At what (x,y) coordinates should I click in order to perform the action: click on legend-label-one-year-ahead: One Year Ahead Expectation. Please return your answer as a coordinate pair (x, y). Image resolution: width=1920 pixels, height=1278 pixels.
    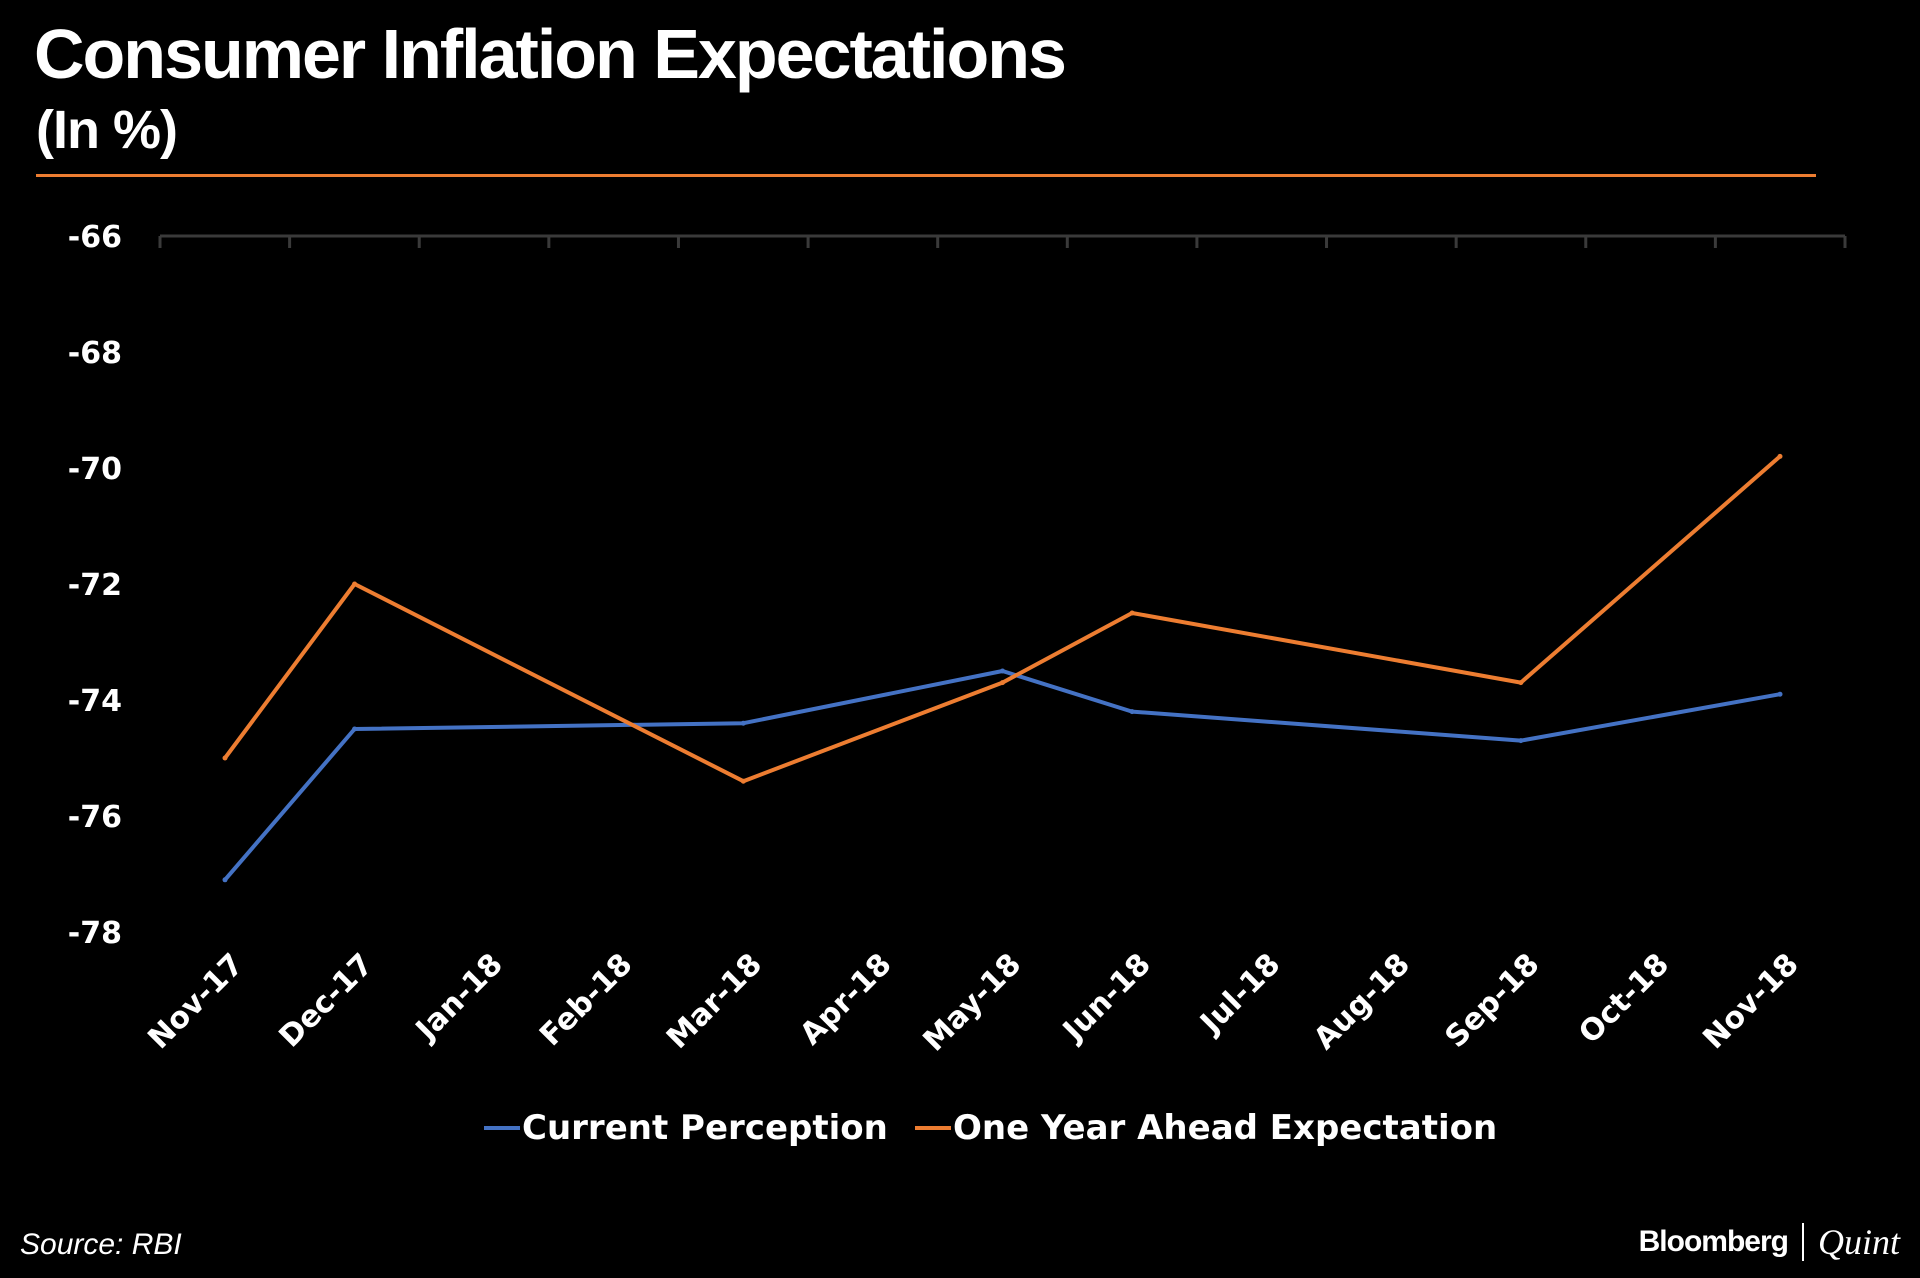
    Looking at the image, I should click on (1225, 1128).